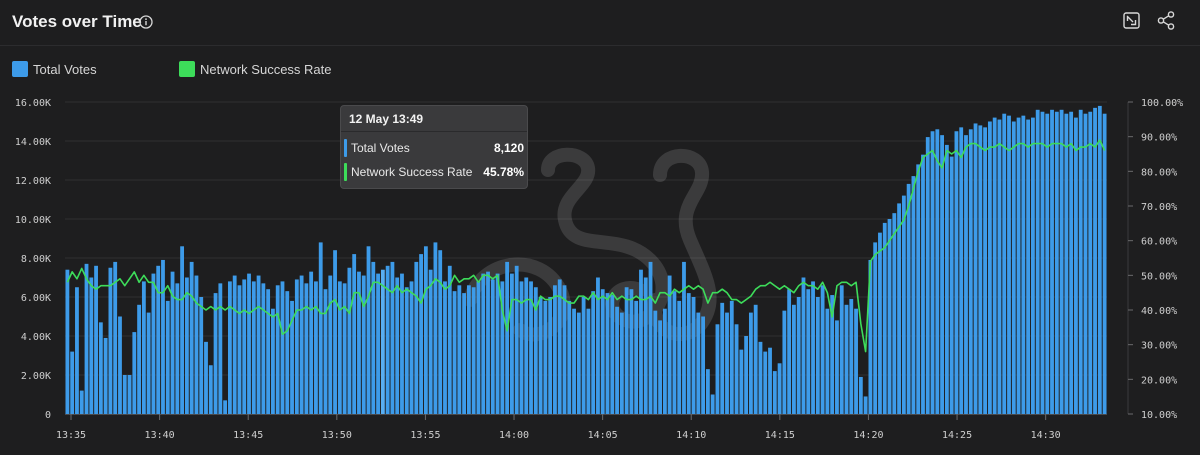 The width and height of the screenshot is (1200, 455). Describe the element at coordinates (1166, 20) in the screenshot. I see `share-icon` at that location.